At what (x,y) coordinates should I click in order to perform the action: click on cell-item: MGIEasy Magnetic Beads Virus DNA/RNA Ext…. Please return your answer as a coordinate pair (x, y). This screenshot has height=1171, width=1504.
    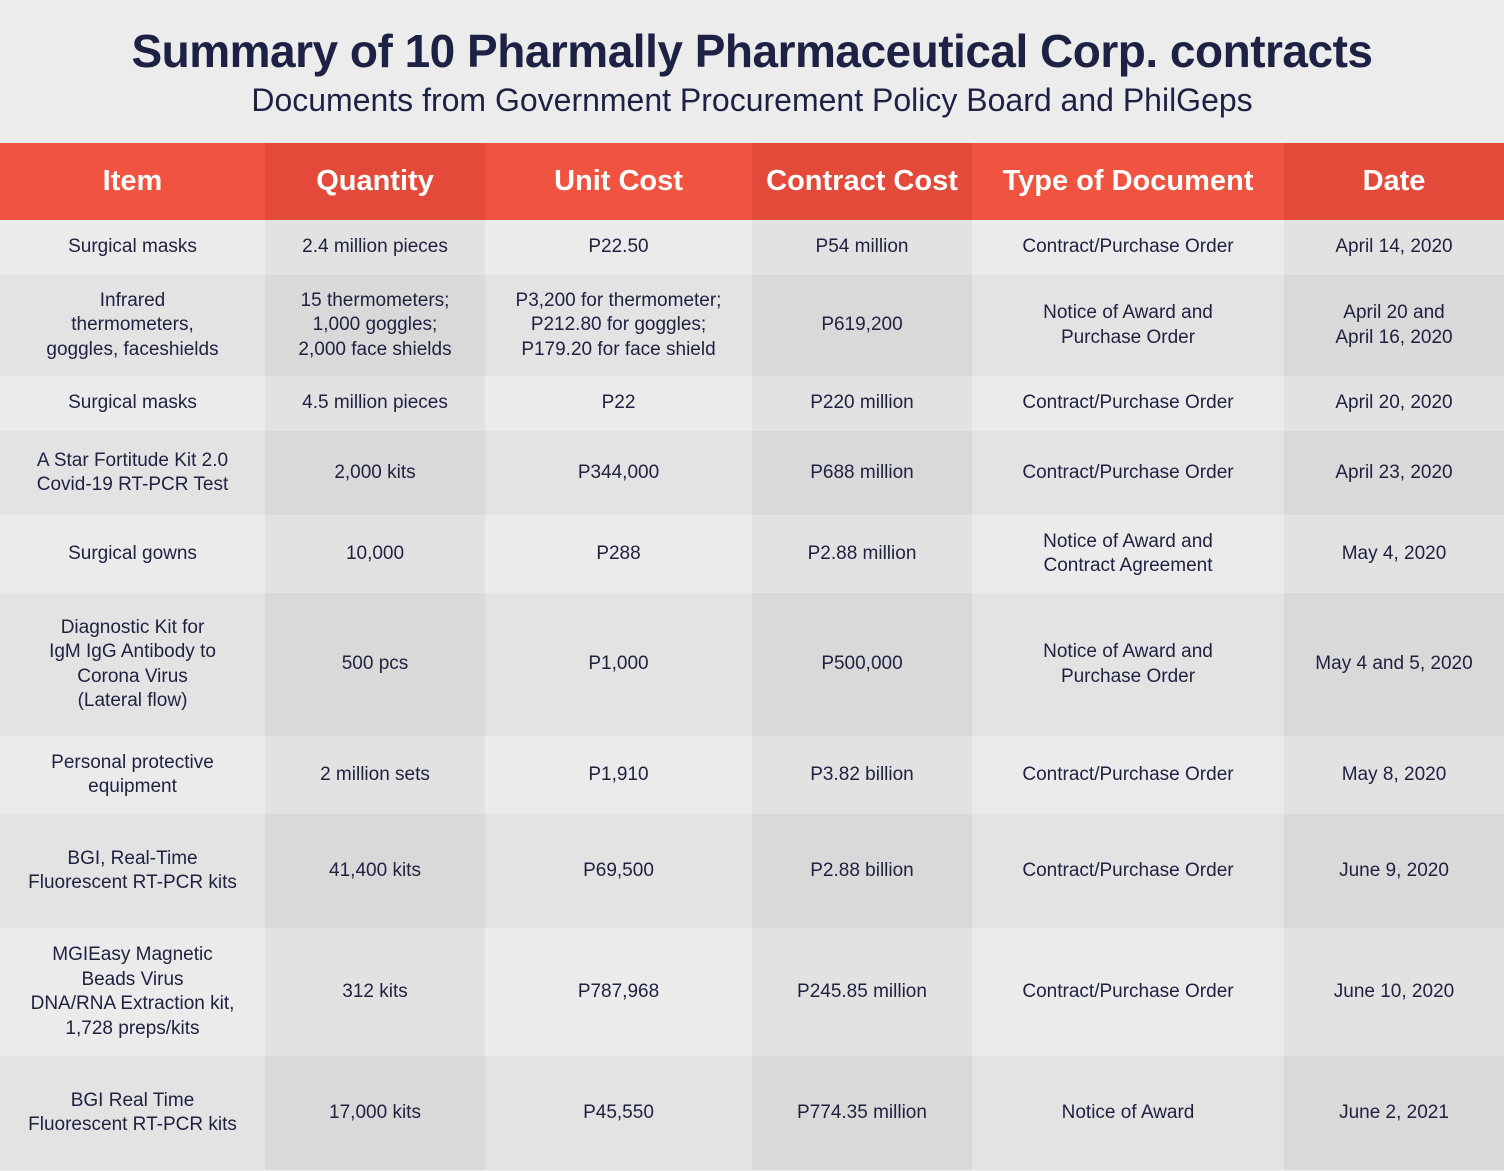
    Looking at the image, I should click on (132, 992).